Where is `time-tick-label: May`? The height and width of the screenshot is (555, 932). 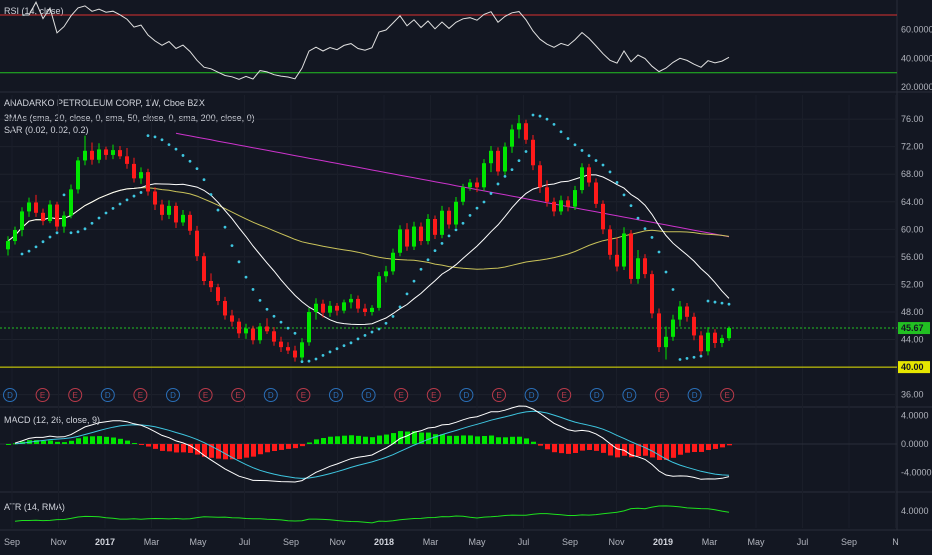 time-tick-label: May is located at coordinates (477, 542).